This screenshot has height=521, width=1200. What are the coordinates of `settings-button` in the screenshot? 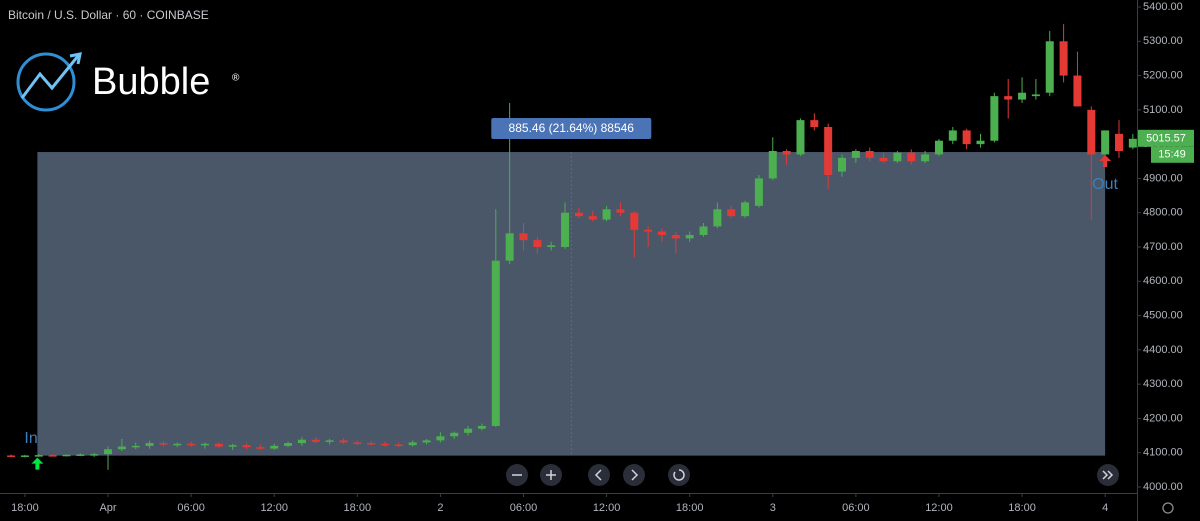 It's located at (1168, 508).